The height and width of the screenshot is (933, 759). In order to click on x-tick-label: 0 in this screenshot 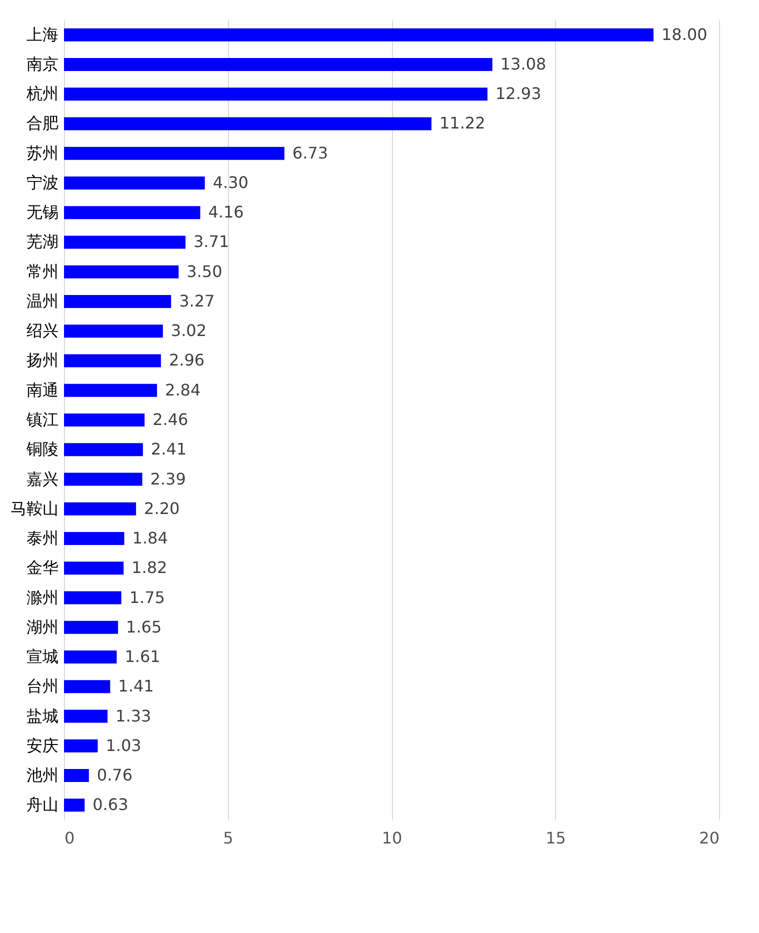, I will do `click(69, 838)`.